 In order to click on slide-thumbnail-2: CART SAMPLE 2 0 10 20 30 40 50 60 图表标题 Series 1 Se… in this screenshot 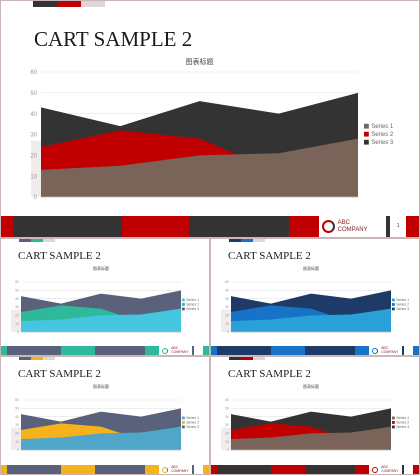, I will do `click(105, 297)`.